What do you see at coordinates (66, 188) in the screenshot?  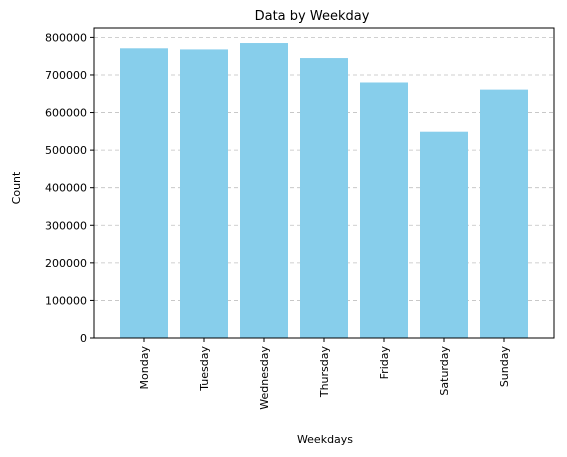 I see `y-tick-label: 400000` at bounding box center [66, 188].